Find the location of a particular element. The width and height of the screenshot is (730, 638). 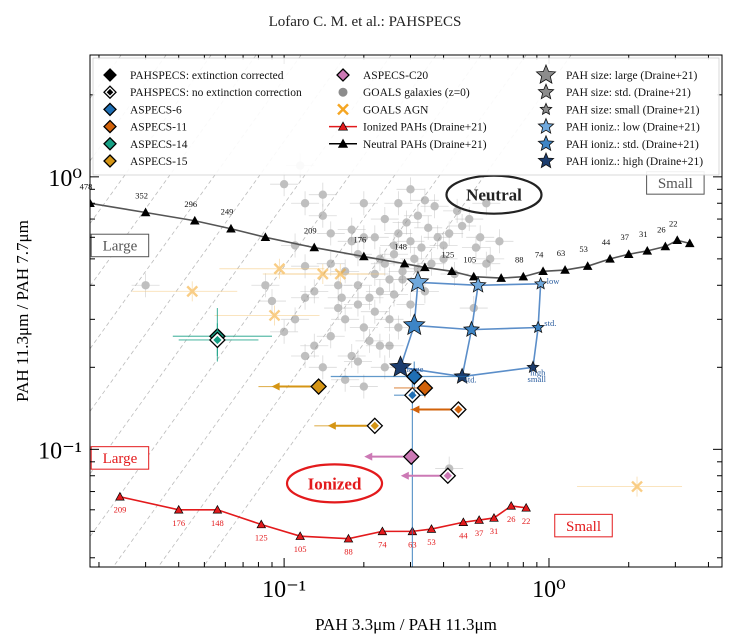

legend-label: PAHSPECS: extinction corrected is located at coordinates (207, 76).